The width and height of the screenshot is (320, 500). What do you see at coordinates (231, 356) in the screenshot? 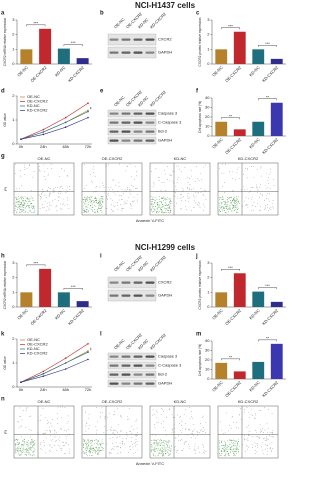
I see `significance: **` at bounding box center [231, 356].